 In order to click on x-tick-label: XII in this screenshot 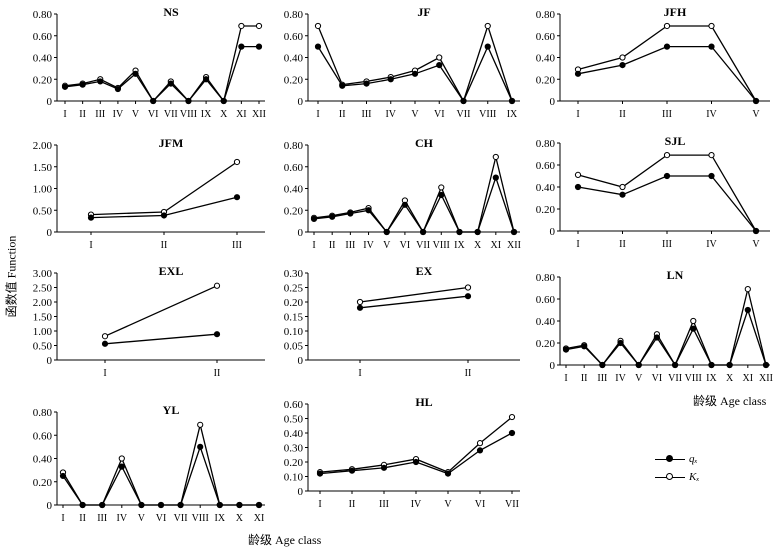, I will do `click(259, 114)`.